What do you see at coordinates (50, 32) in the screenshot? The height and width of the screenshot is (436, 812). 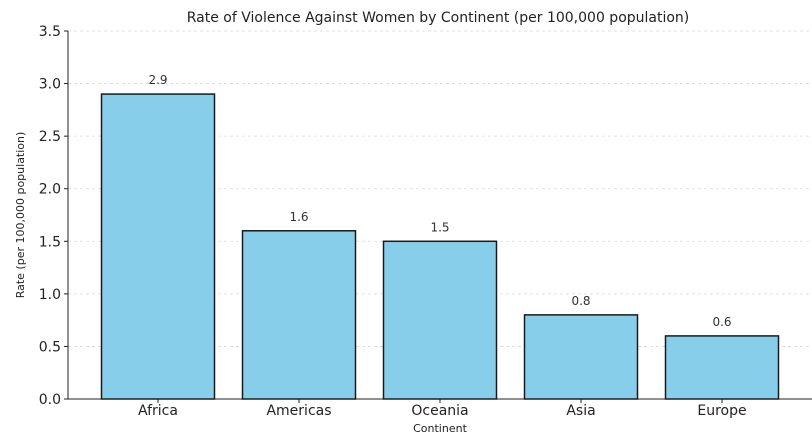 I see `y-tick-label: 3.5` at bounding box center [50, 32].